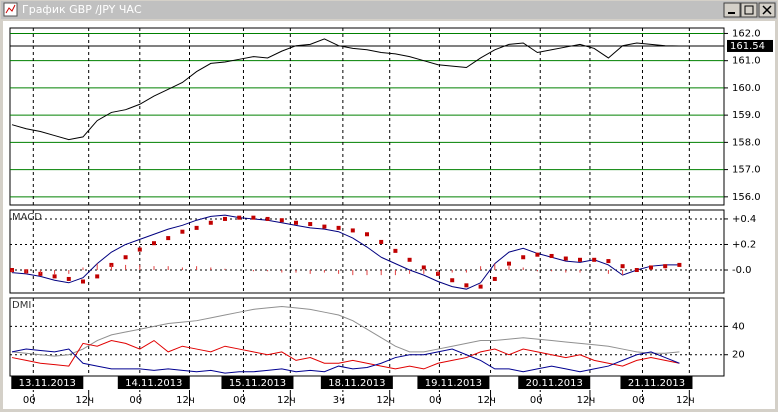  I want to click on app-icon-glyph, so click(10, 9).